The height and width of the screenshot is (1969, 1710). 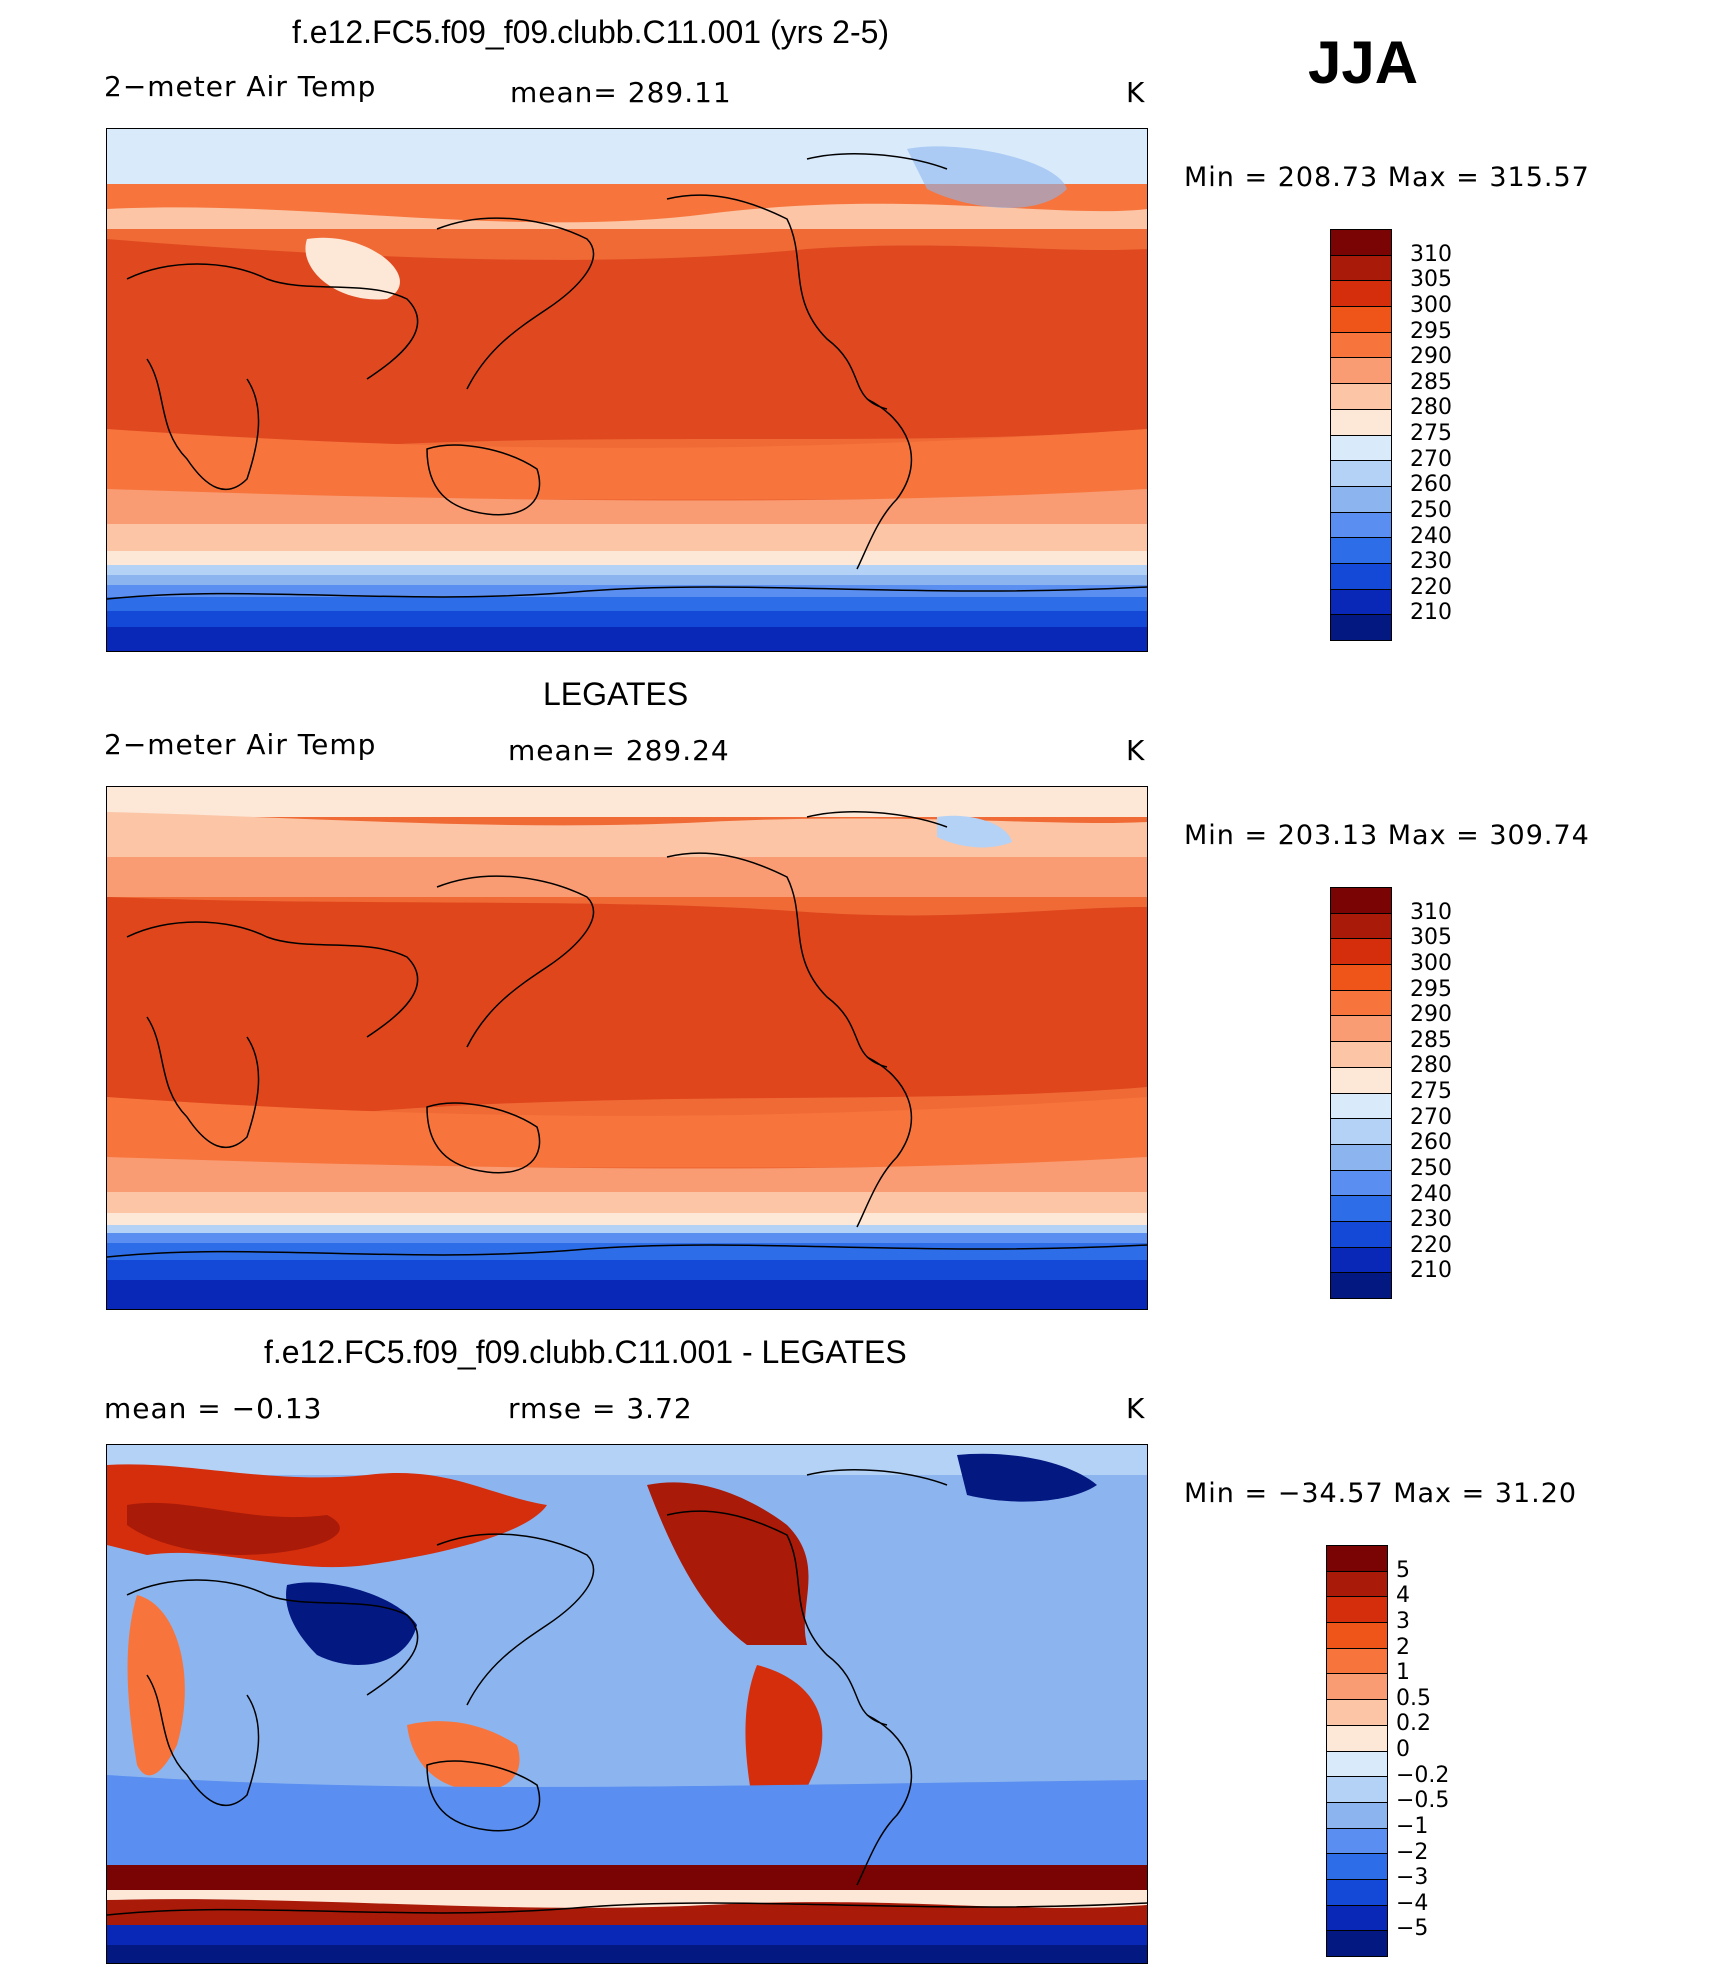 I want to click on panel1-mean: mean= 289.11, so click(x=621, y=92).